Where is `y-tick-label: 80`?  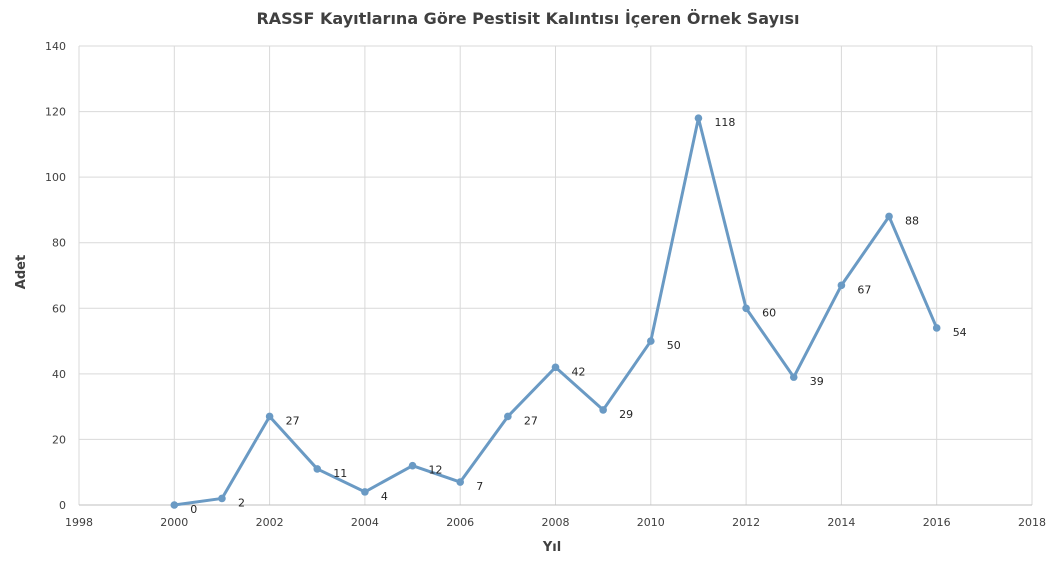 y-tick-label: 80 is located at coordinates (59, 243).